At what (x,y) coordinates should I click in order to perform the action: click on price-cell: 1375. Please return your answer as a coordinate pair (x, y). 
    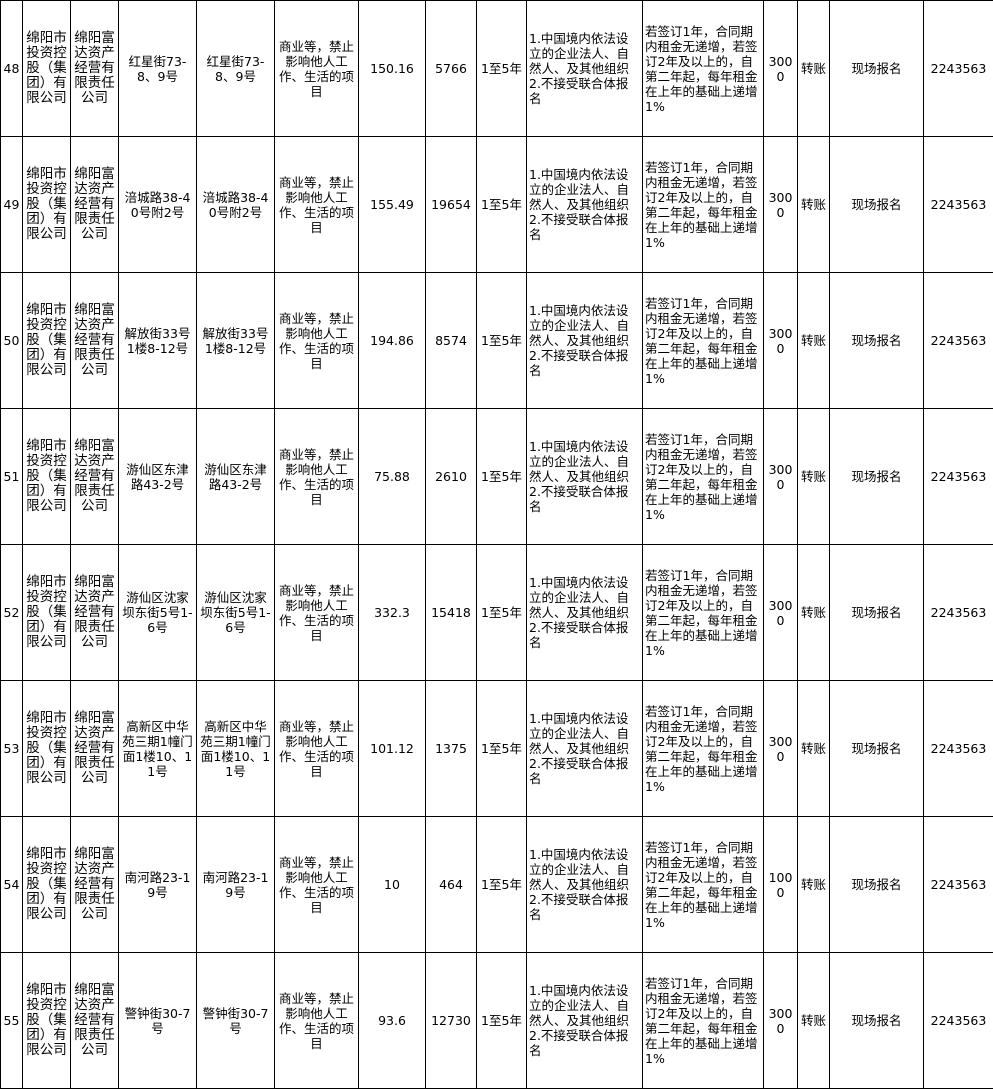
    Looking at the image, I should click on (451, 749).